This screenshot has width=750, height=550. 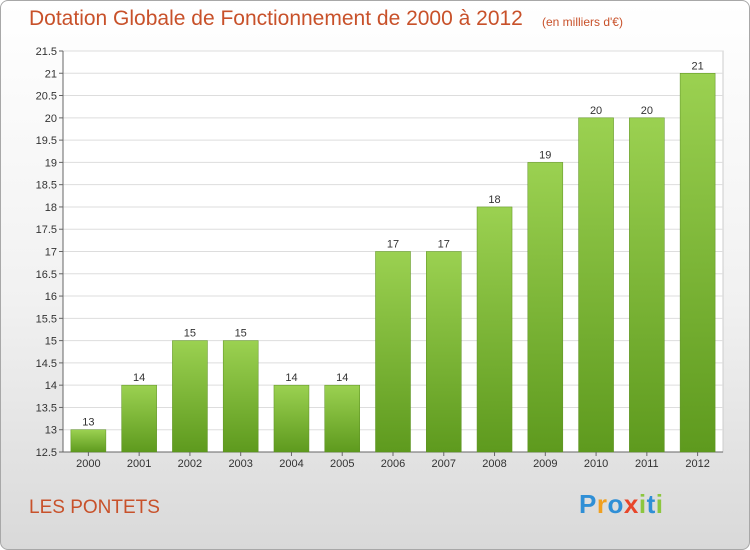 I want to click on bar-value-label: 18, so click(x=494, y=200).